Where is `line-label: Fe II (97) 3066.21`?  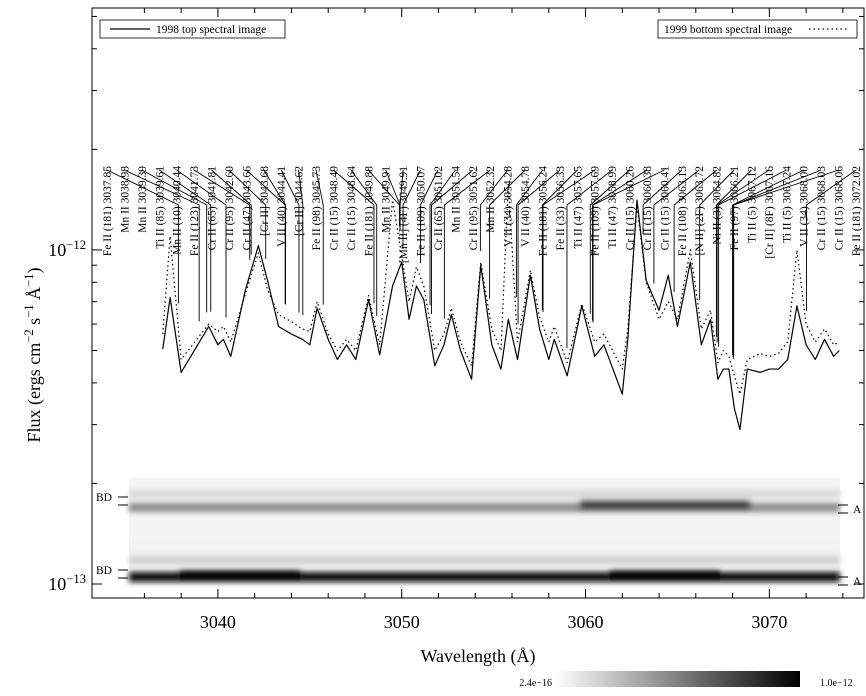 line-label: Fe II (97) 3066.21 is located at coordinates (735, 208).